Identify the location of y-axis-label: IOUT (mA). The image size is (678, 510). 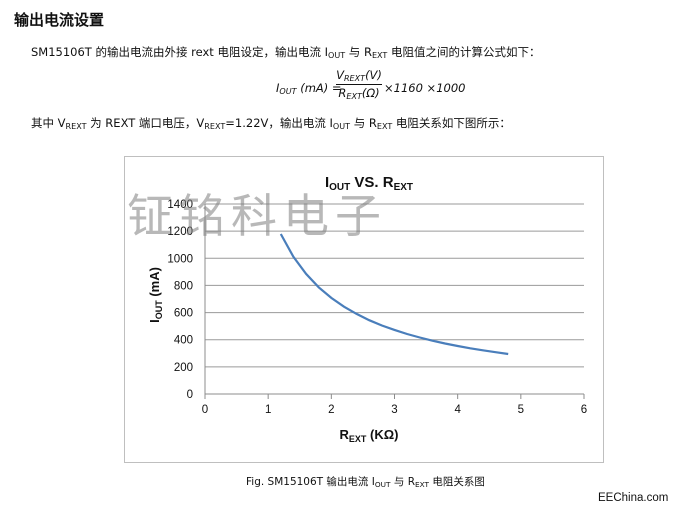
(155, 295).